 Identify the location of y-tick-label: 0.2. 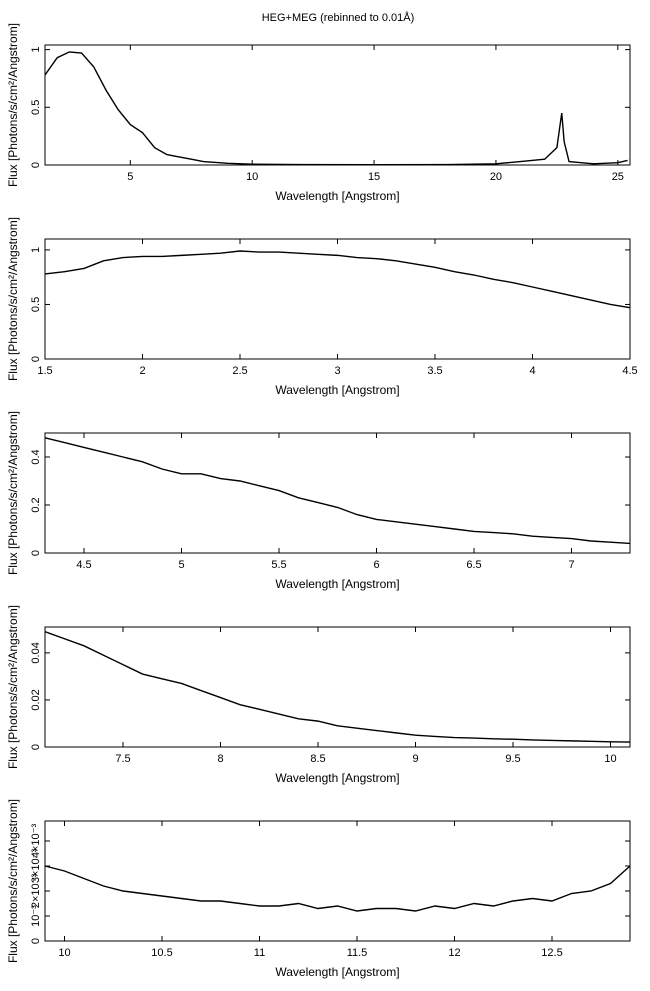
(36, 504).